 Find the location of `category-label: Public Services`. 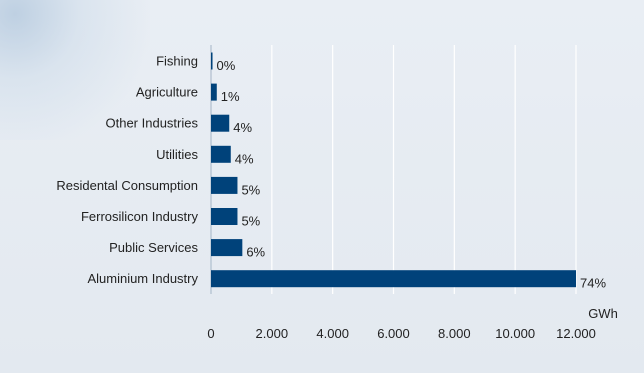

category-label: Public Services is located at coordinates (153, 247).